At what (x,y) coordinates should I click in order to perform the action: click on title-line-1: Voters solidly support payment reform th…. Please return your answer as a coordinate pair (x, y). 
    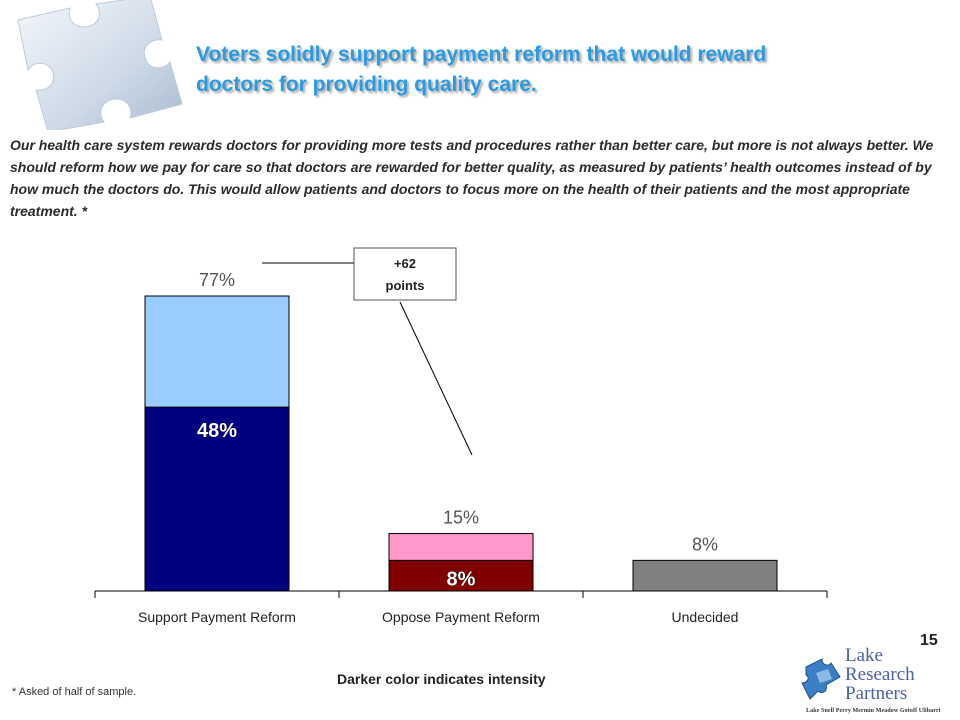
    Looking at the image, I should click on (481, 54).